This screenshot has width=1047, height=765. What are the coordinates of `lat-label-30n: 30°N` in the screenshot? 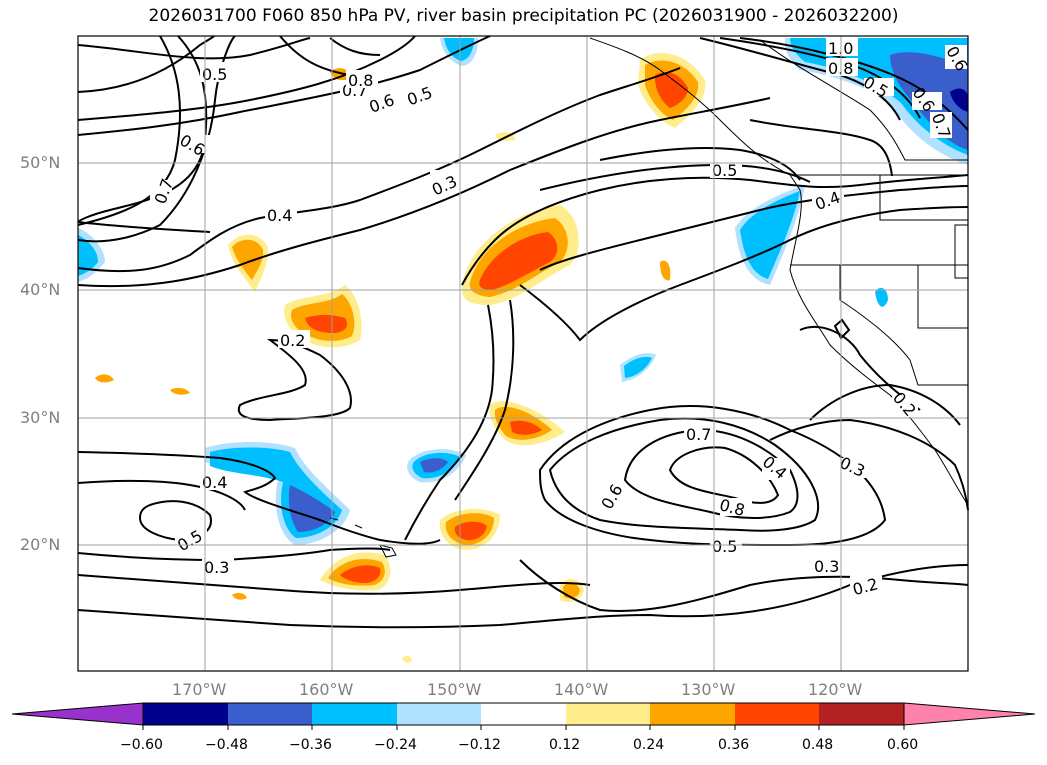 It's located at (40, 417).